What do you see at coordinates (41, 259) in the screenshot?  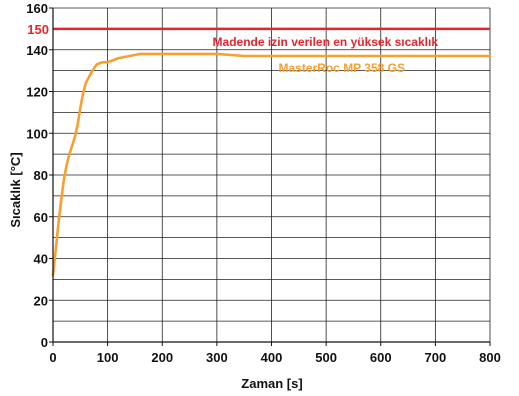 I see `y-tick-label: 40` at bounding box center [41, 259].